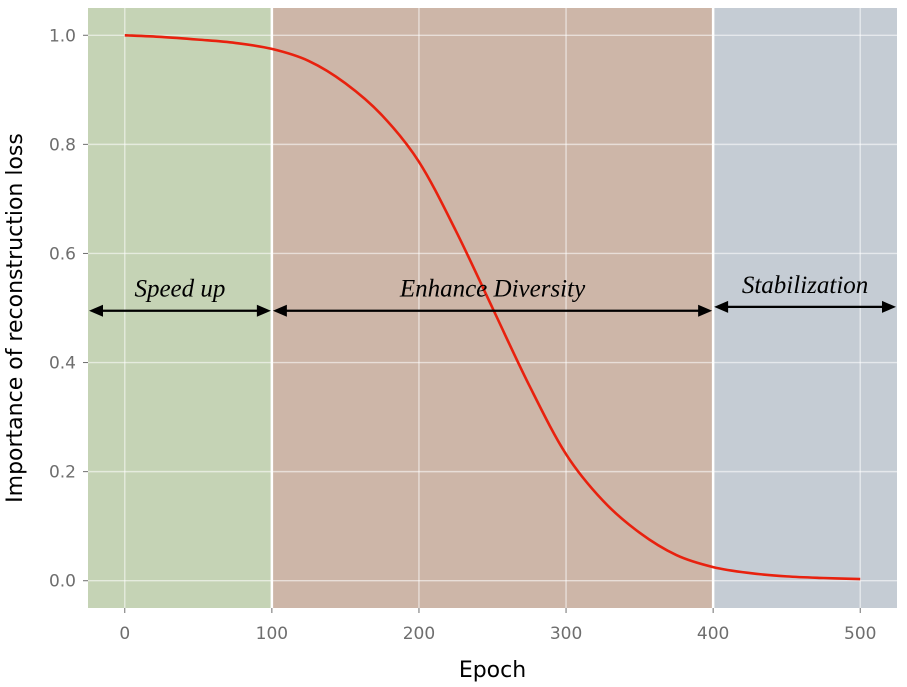 The height and width of the screenshot is (687, 907). Describe the element at coordinates (62, 36) in the screenshot. I see `y-tick-label-5: 1.0` at that location.